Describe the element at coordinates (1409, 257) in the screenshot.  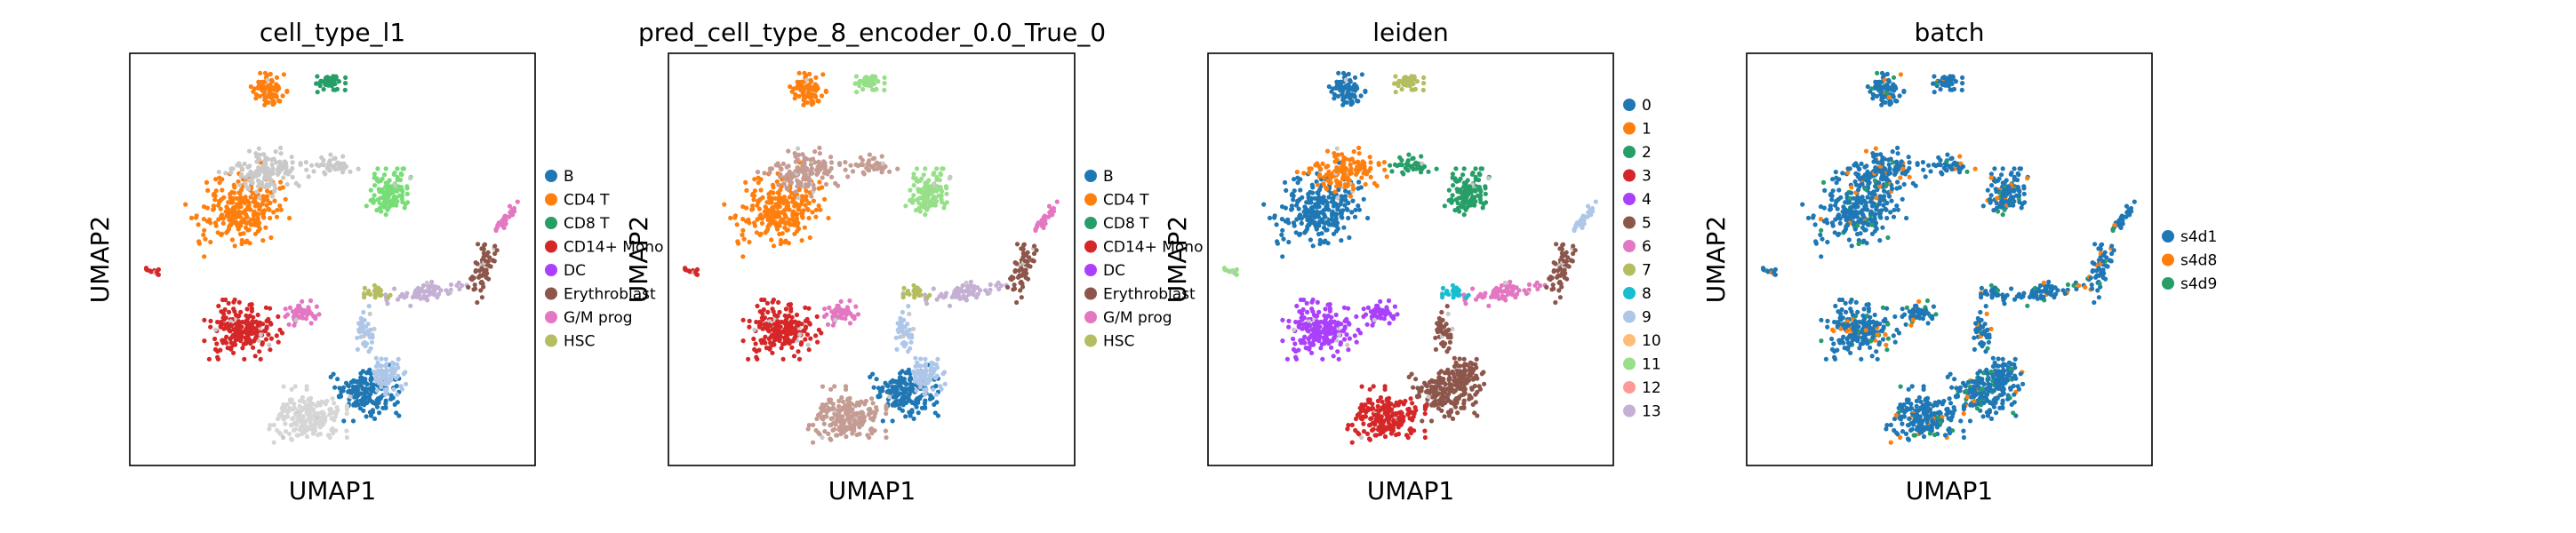
I see `scatter-points` at that location.